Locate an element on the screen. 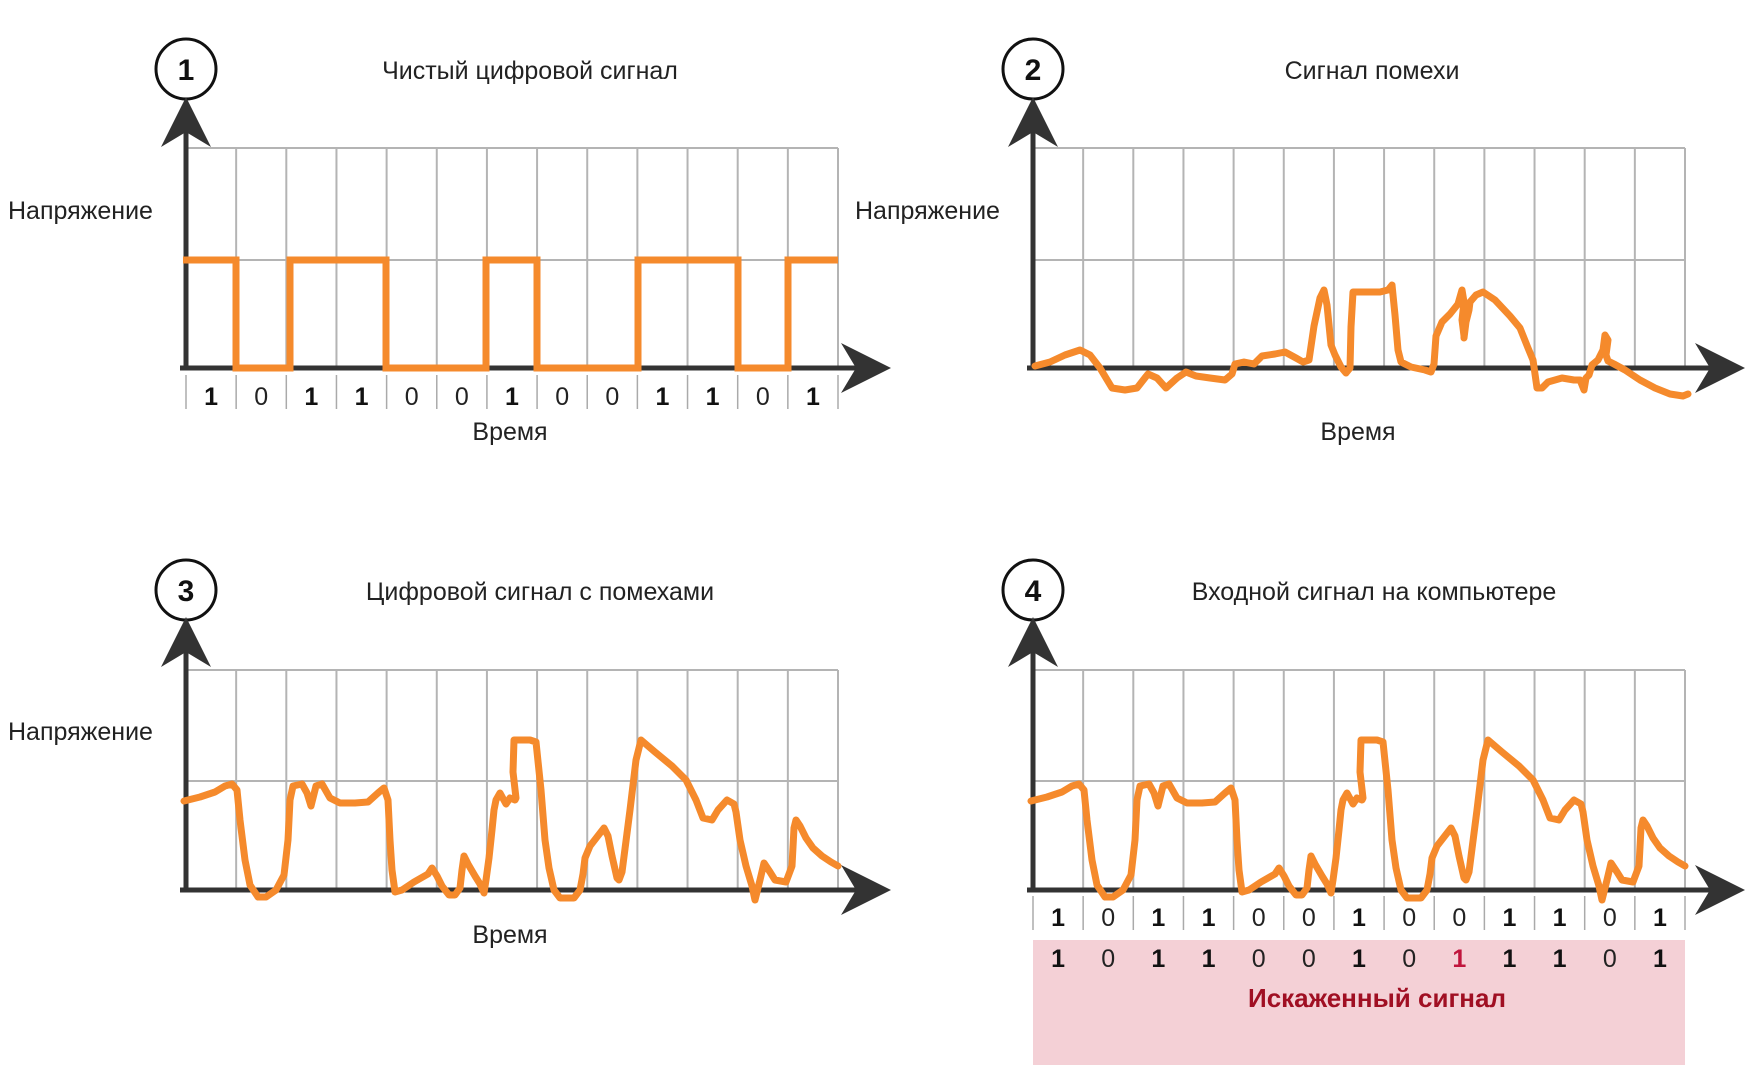  grid is located at coordinates (1359, 257).